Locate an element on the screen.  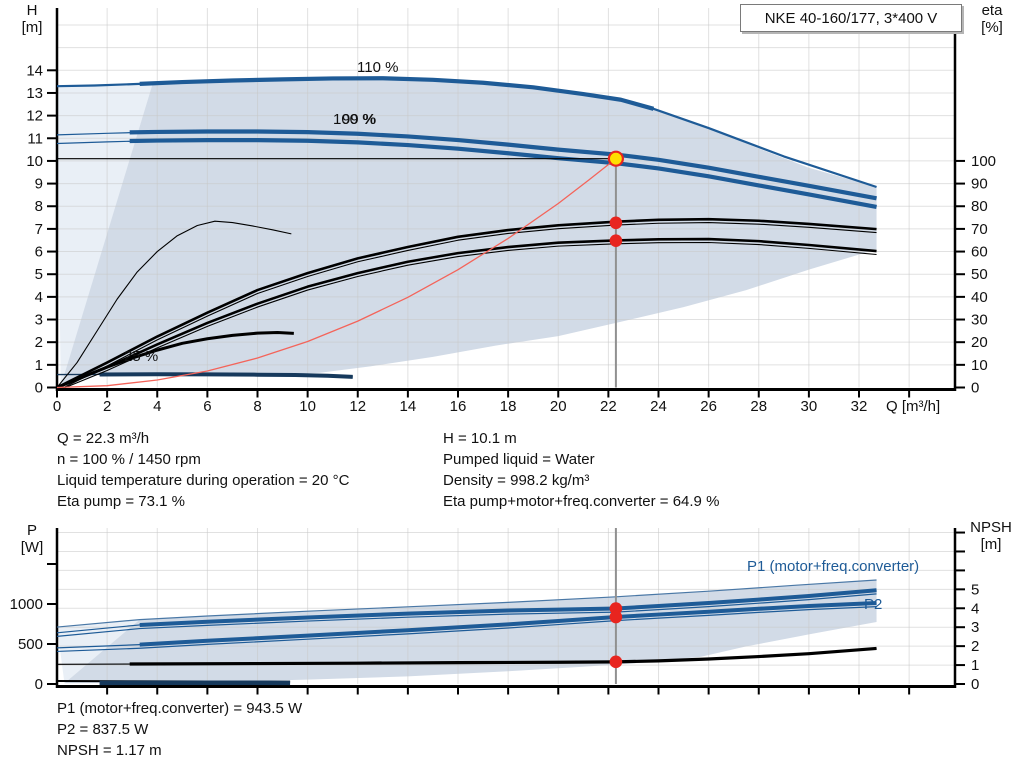
power-envelope-main is located at coordinates (470, 632).